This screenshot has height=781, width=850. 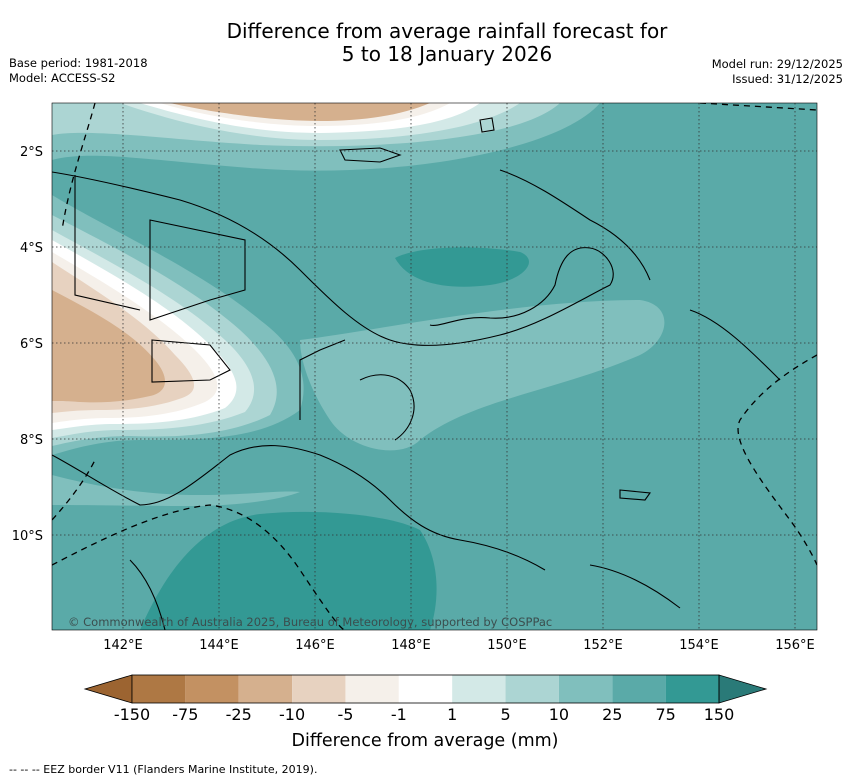 I want to click on colorbar-tick-label: -10, so click(x=292, y=714).